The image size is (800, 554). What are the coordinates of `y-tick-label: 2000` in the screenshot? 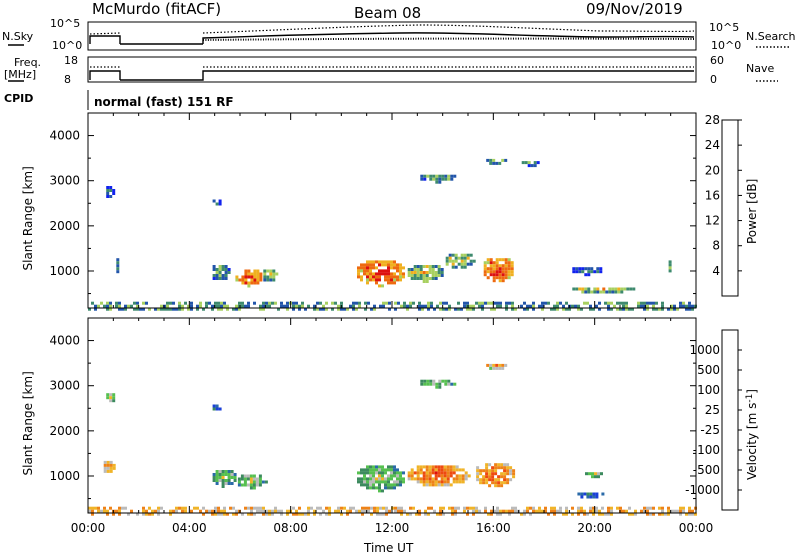 It's located at (64, 431).